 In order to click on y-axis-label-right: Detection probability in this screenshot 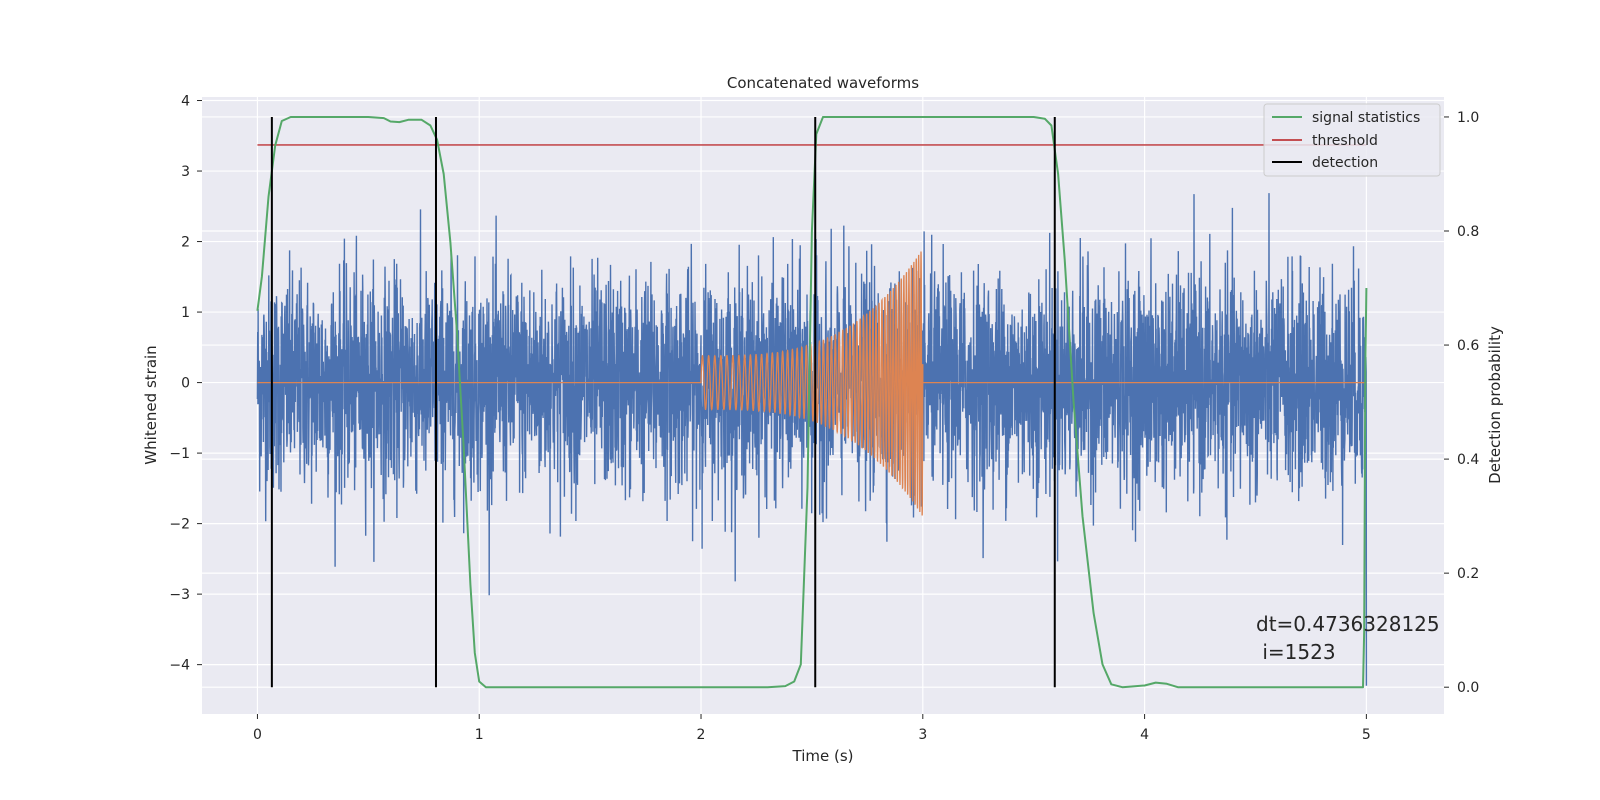, I will do `click(1495, 405)`.